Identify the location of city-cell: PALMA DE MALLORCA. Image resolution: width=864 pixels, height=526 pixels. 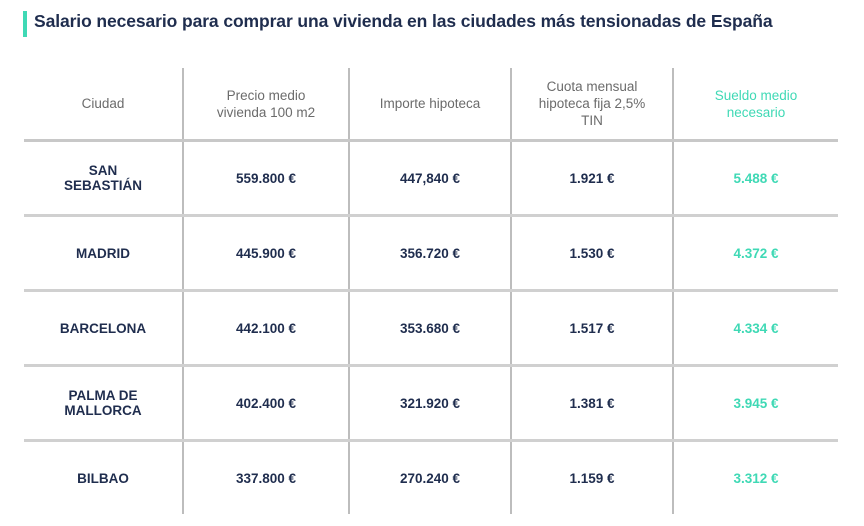
(103, 403).